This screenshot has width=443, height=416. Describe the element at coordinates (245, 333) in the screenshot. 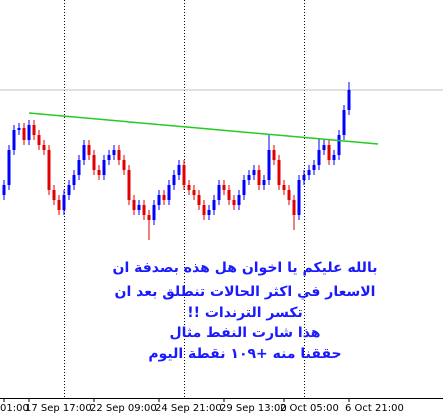

I see `annotation: هذا شارت النفط مثال` at that location.